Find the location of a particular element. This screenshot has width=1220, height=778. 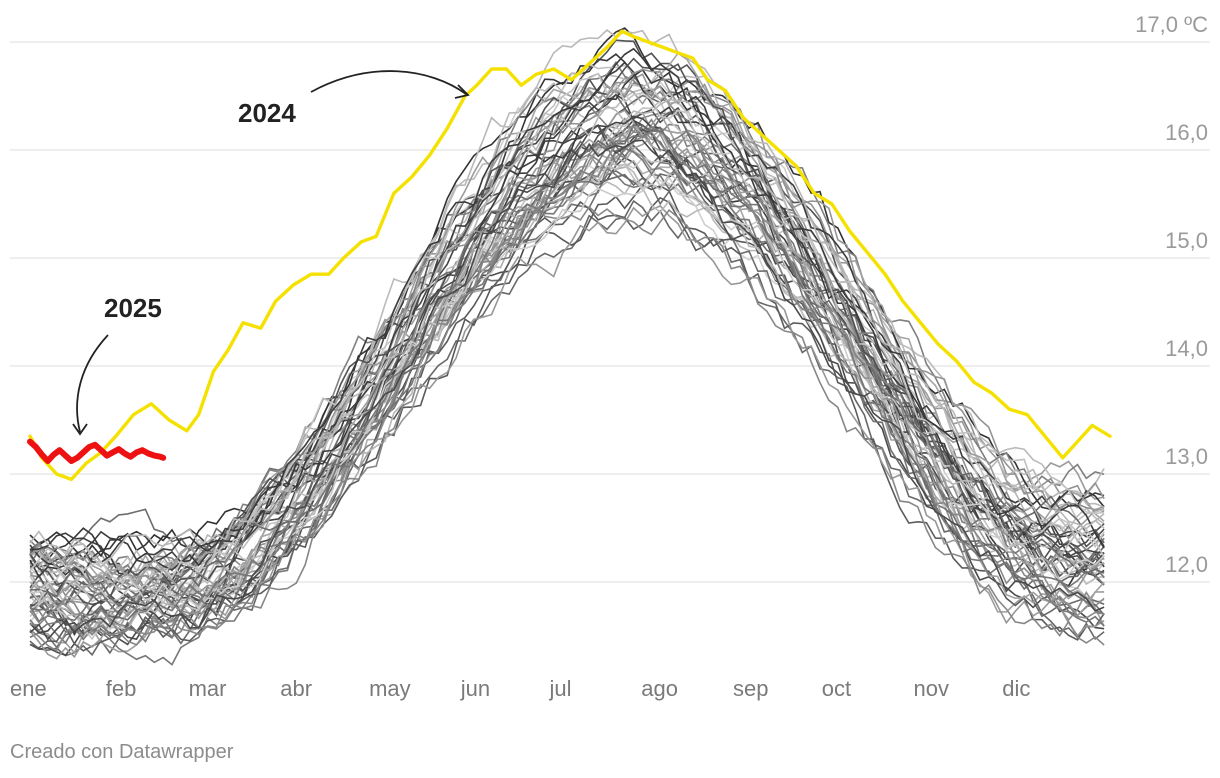

credit-text: Creado con Datawrapper is located at coordinates (122, 752).